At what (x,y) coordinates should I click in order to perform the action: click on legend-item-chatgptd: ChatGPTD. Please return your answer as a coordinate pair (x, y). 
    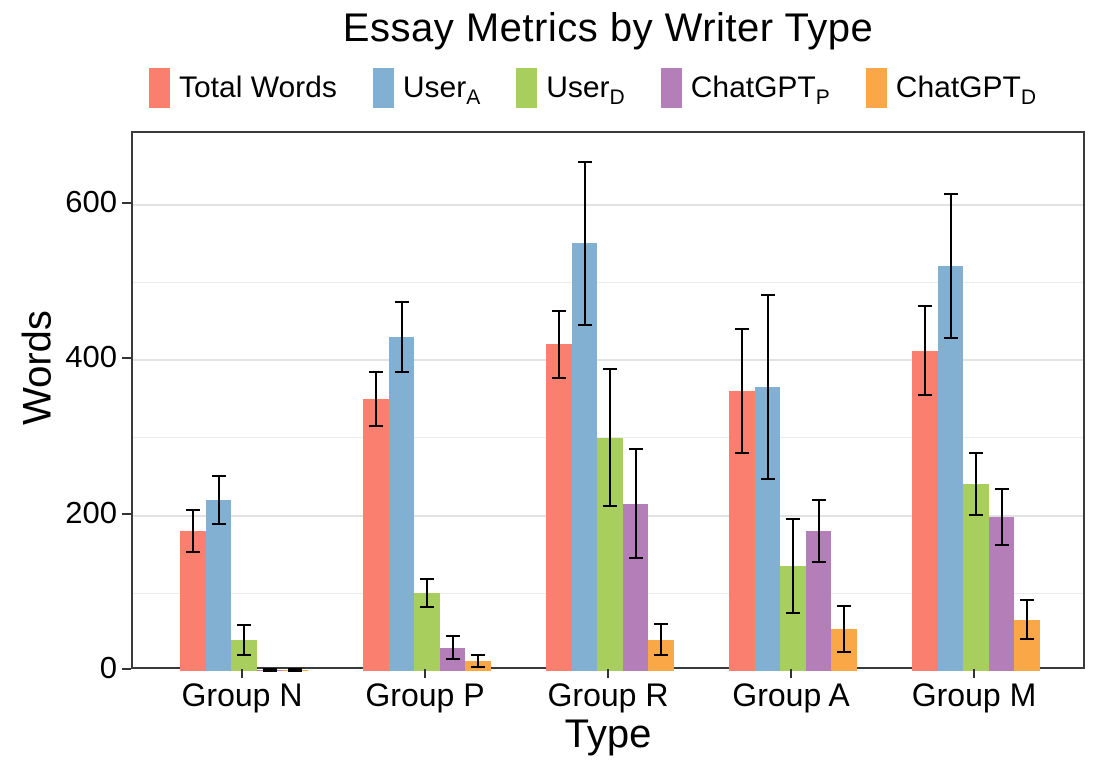
    Looking at the image, I should click on (950, 88).